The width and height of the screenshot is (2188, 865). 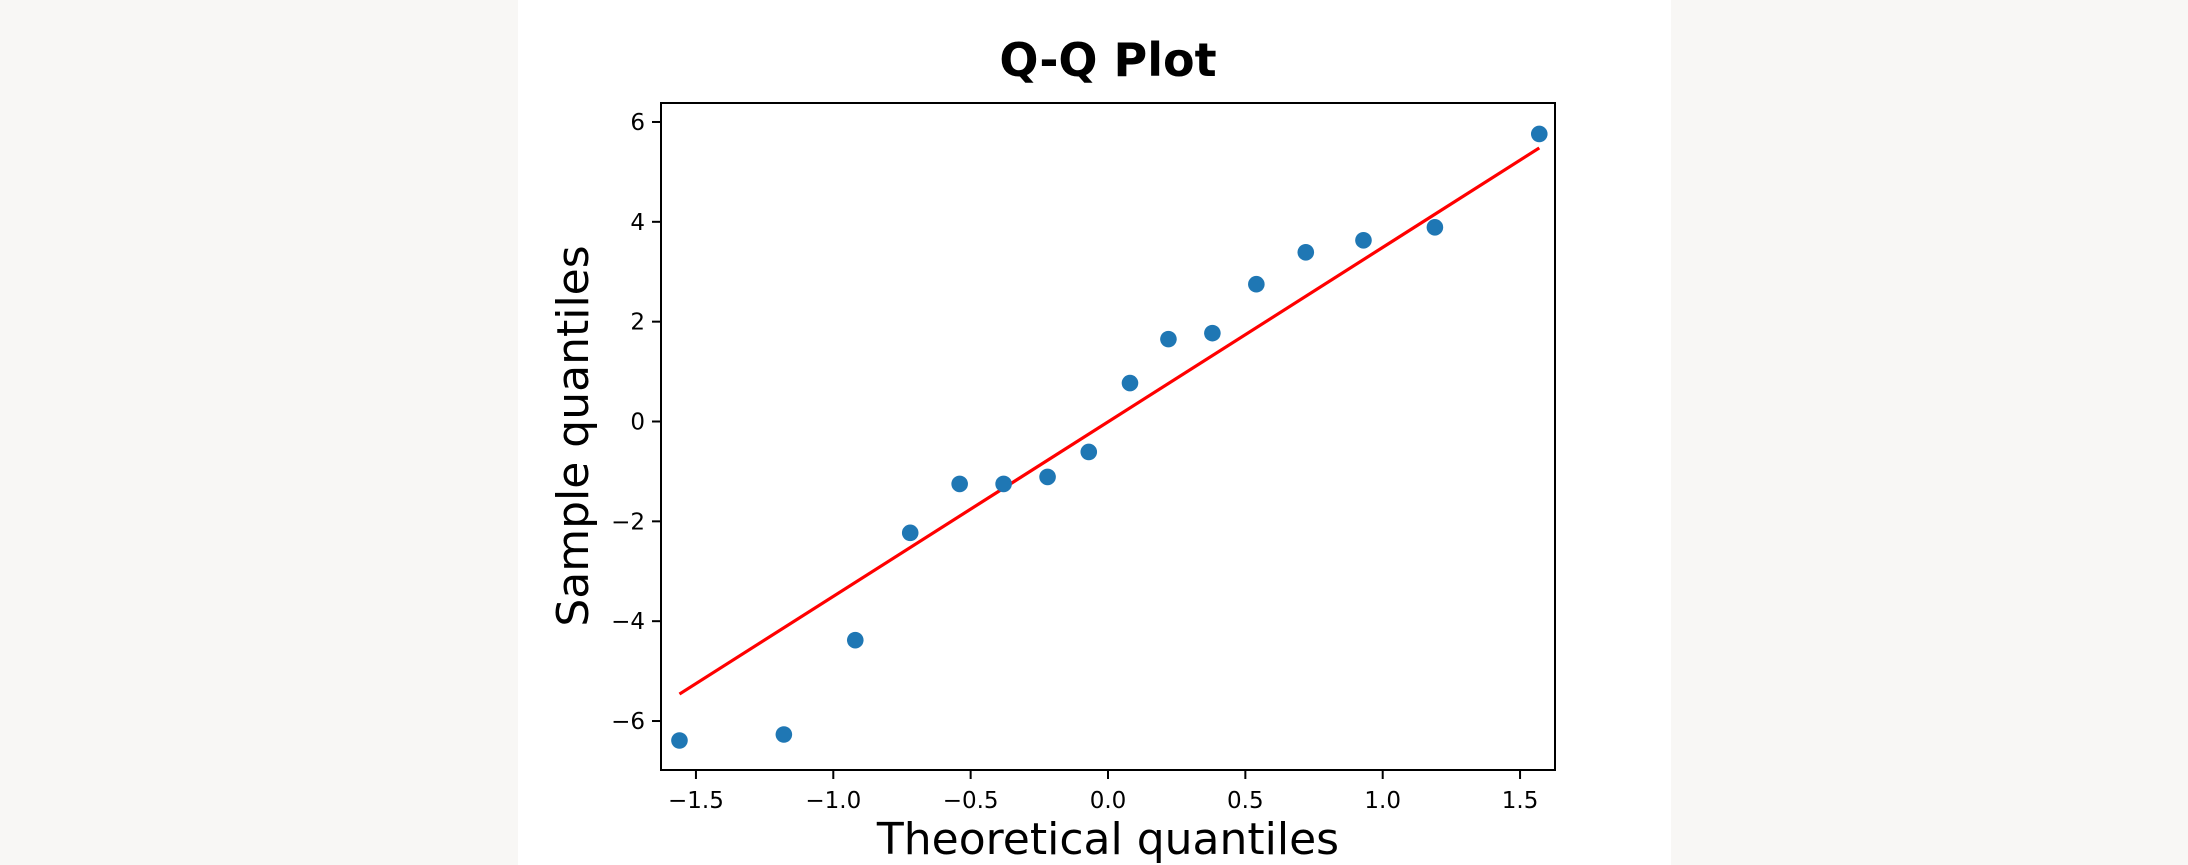 I want to click on x-tick-label: 0.0, so click(x=1108, y=801).